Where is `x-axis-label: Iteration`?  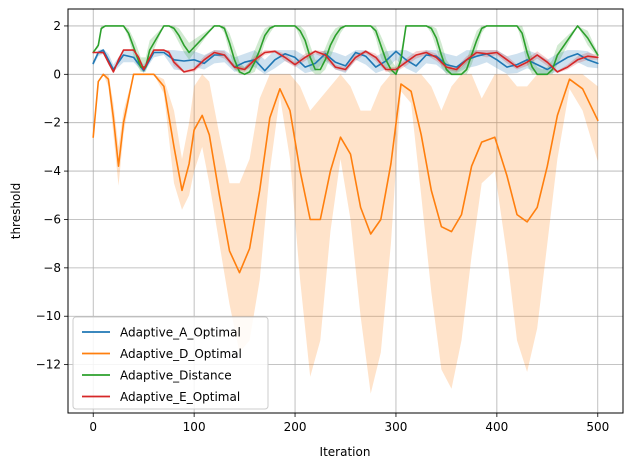
x-axis-label: Iteration is located at coordinates (345, 452).